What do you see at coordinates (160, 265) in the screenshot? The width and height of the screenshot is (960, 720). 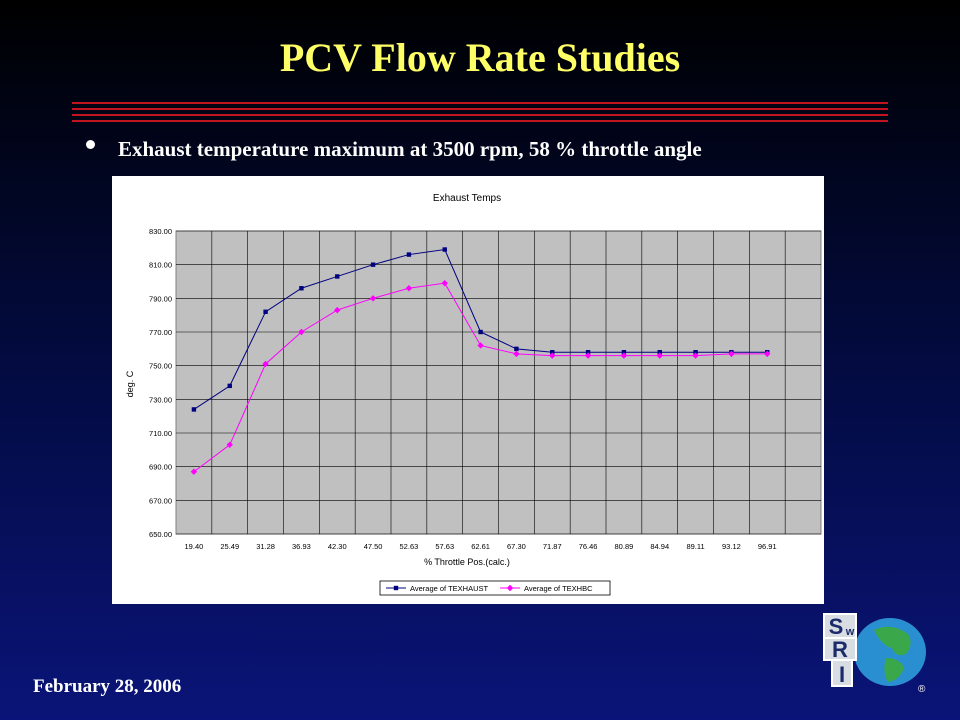 I see `y-tick-label: 810.00` at bounding box center [160, 265].